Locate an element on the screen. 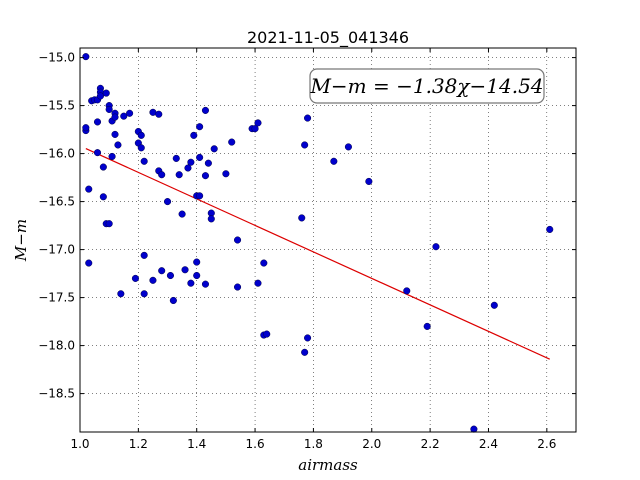  x-axis-label: airmass is located at coordinates (328, 465).